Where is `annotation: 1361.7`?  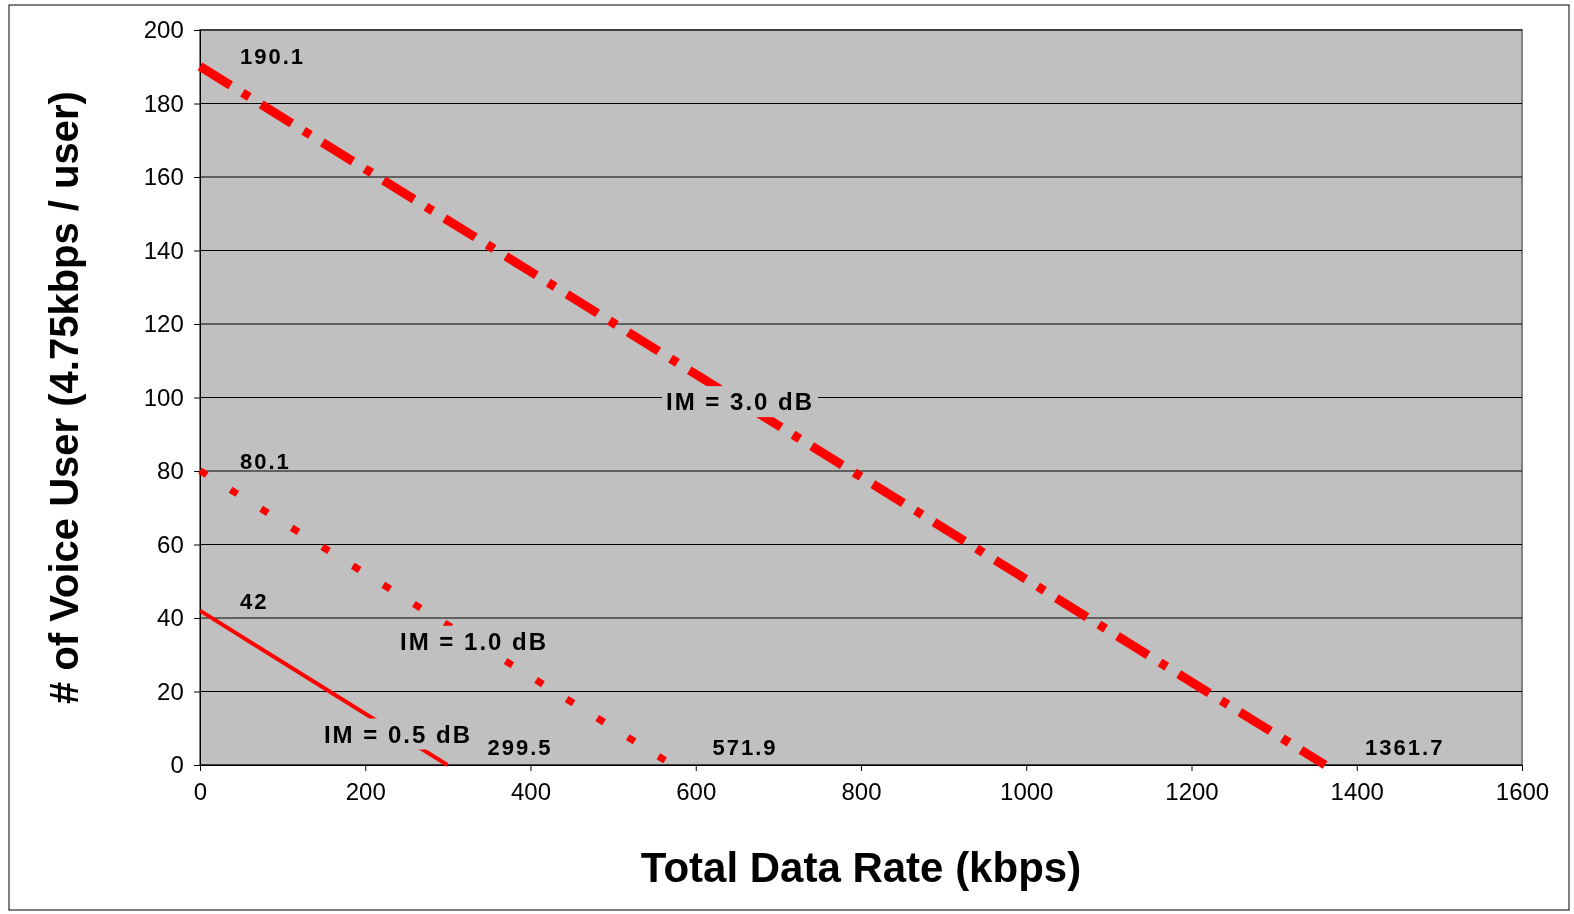
annotation: 1361.7 is located at coordinates (1405, 747).